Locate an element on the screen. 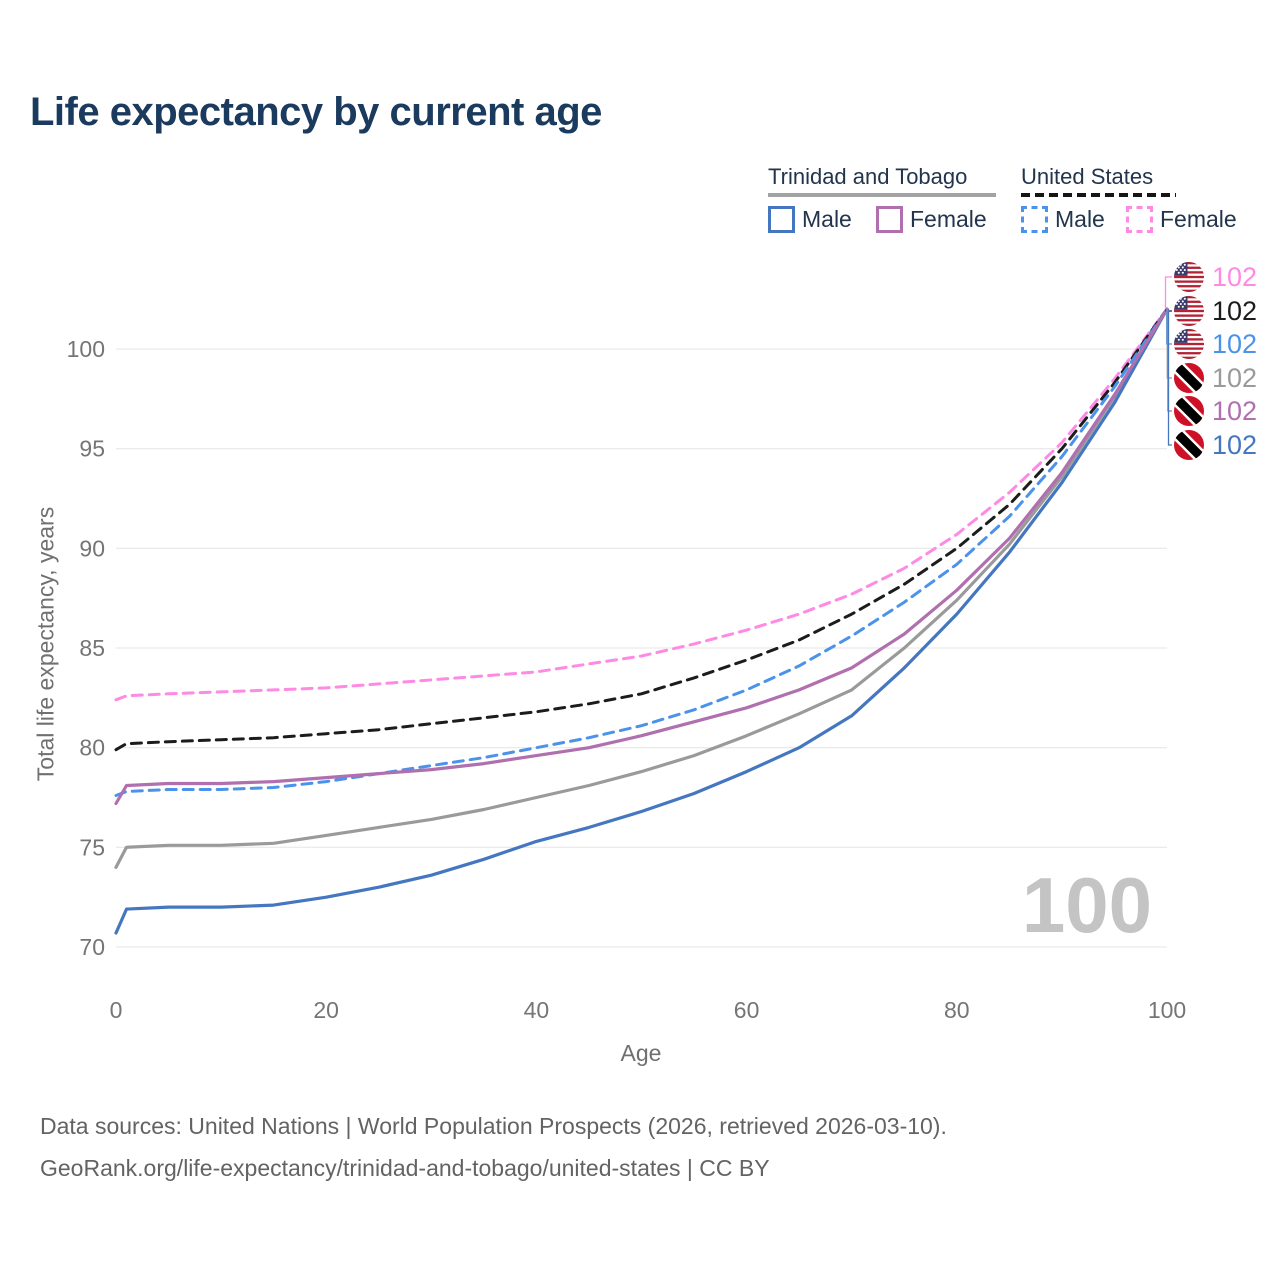 The image size is (1280, 1280). legend-swatch-us-male is located at coordinates (1034, 219).